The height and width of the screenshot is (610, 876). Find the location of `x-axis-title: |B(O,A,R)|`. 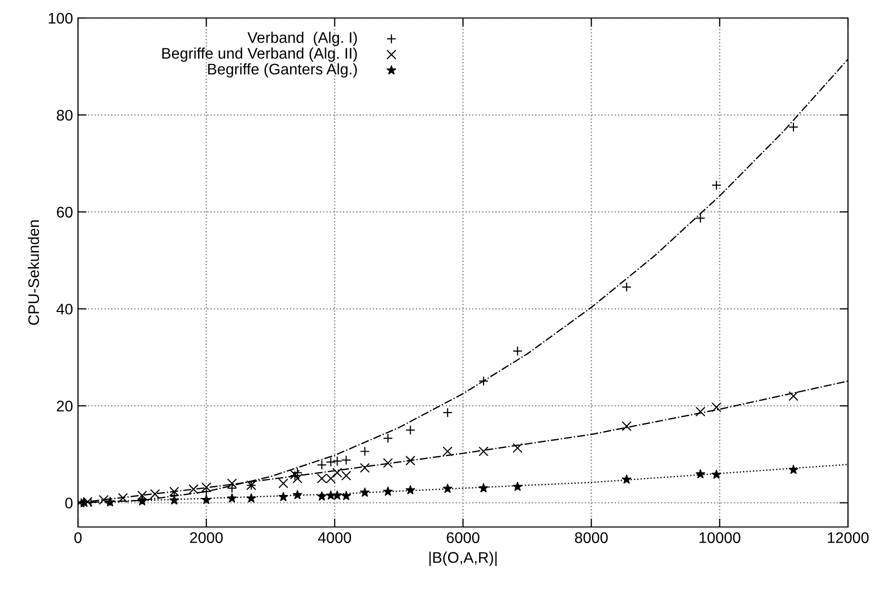

x-axis-title: |B(O,A,R)| is located at coordinates (463, 559).